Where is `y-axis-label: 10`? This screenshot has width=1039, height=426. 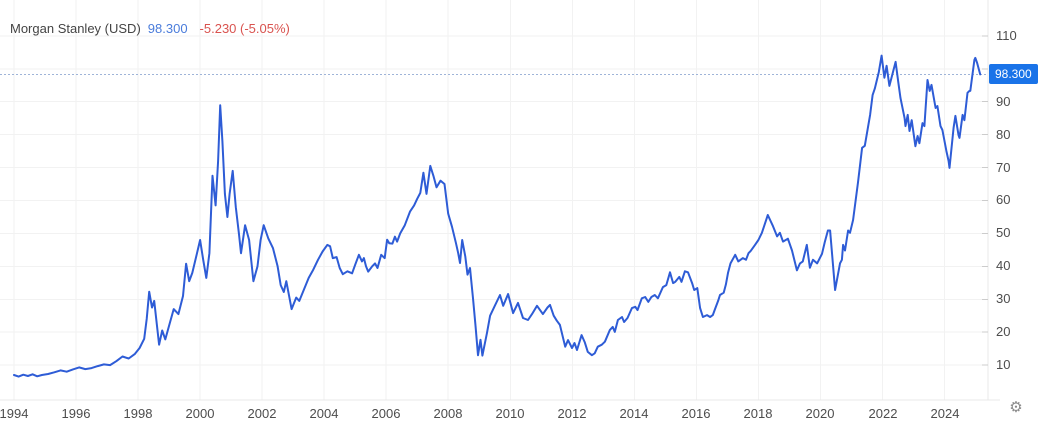
y-axis-label: 10 is located at coordinates (1003, 364).